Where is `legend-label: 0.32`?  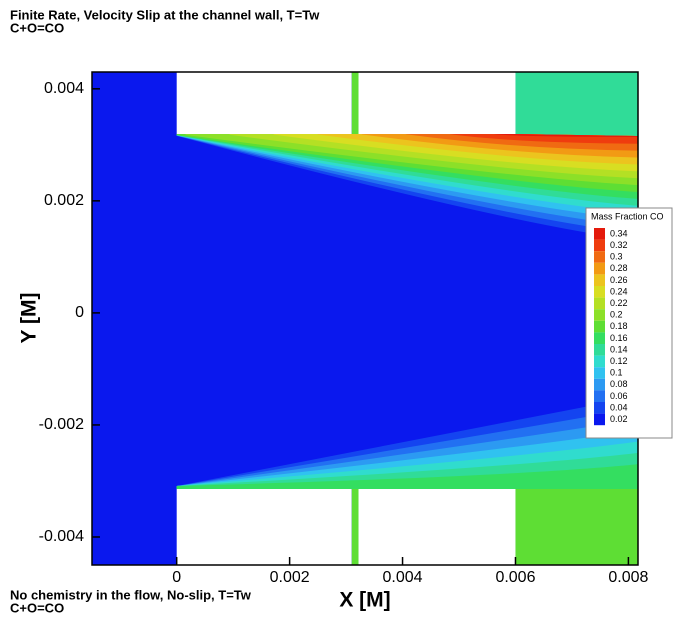 legend-label: 0.32 is located at coordinates (619, 245).